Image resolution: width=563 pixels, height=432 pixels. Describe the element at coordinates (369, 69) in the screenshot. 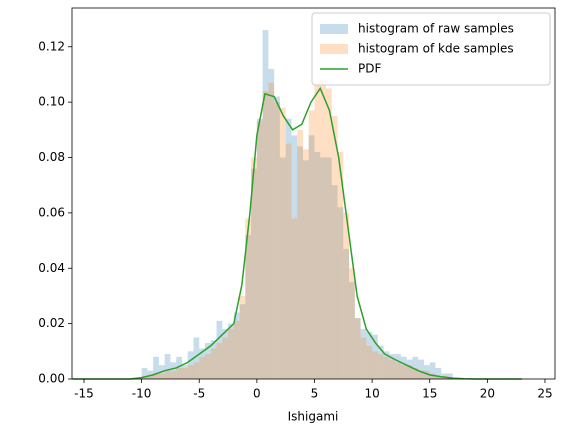

I see `legend-label: PDF` at that location.